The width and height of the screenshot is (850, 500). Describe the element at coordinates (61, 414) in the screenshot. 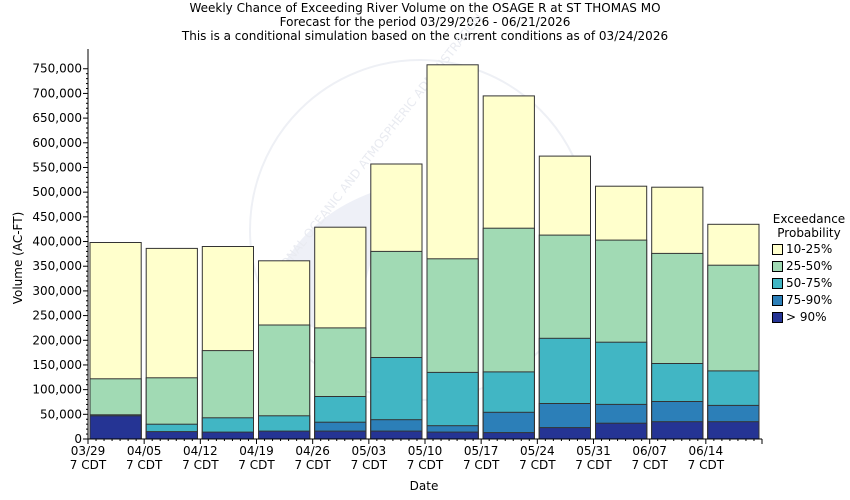

I see `y-tick-label: 50,000` at that location.